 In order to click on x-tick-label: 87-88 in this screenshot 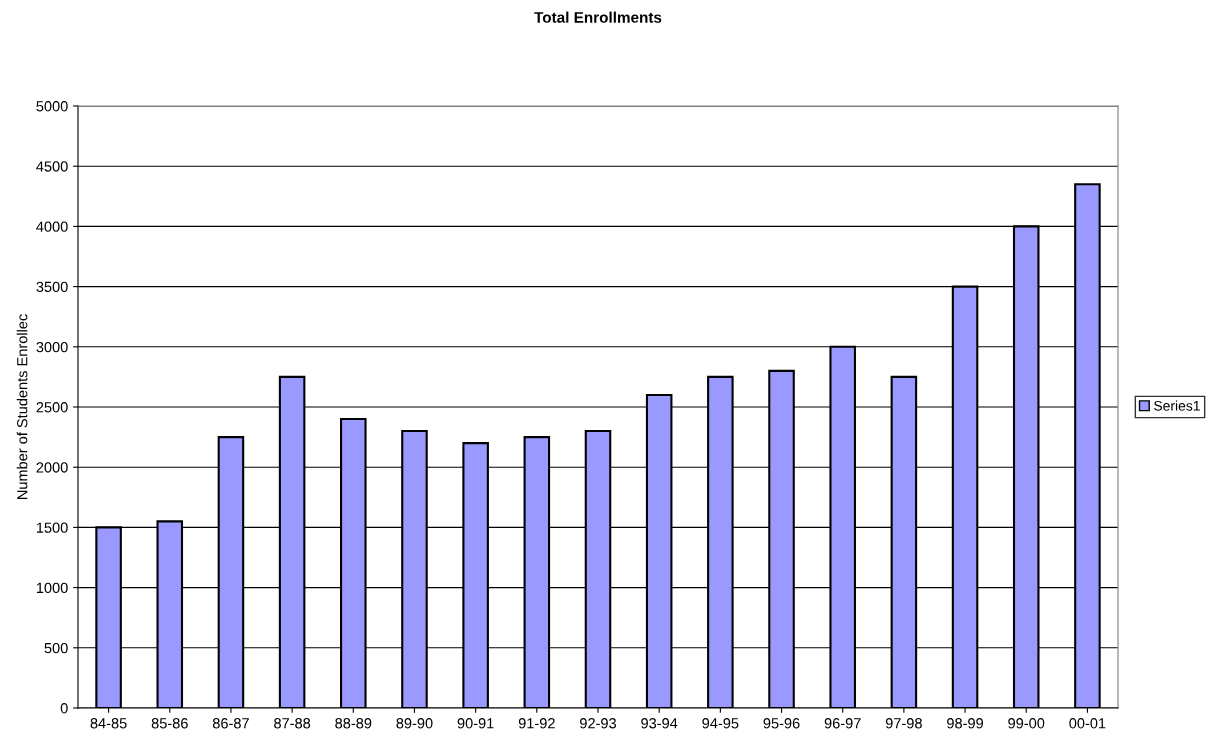, I will do `click(292, 723)`.